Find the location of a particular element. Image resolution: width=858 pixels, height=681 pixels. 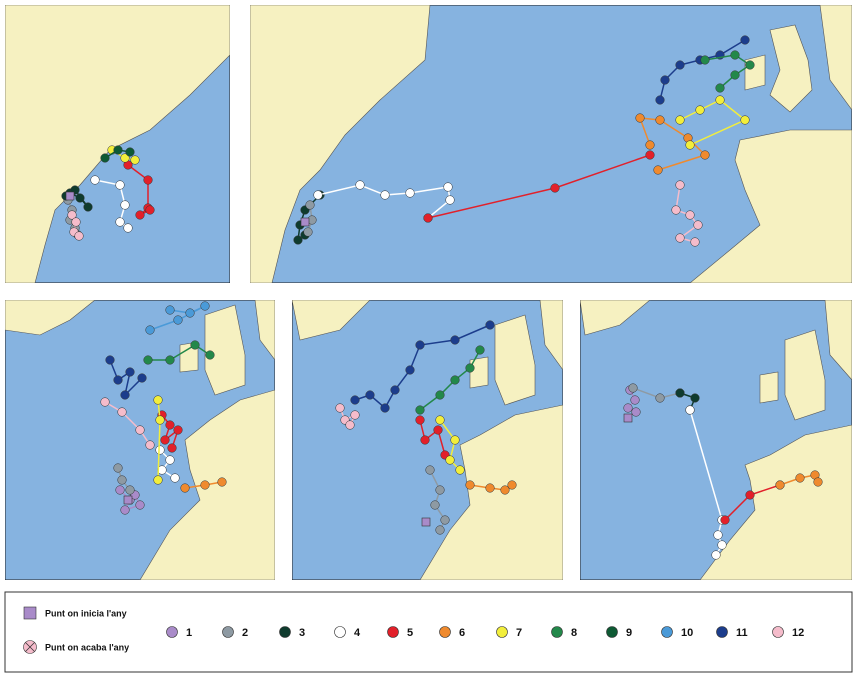

legend-label: 4 is located at coordinates (357, 633).